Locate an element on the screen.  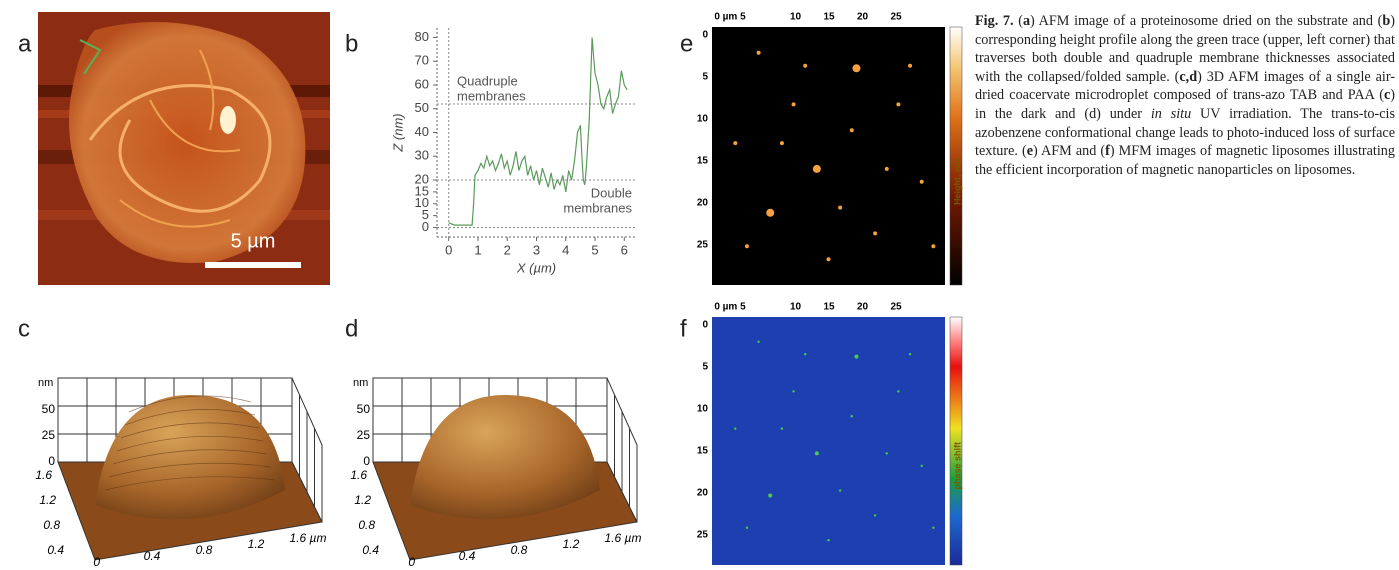
line-series is located at coordinates (538, 131).